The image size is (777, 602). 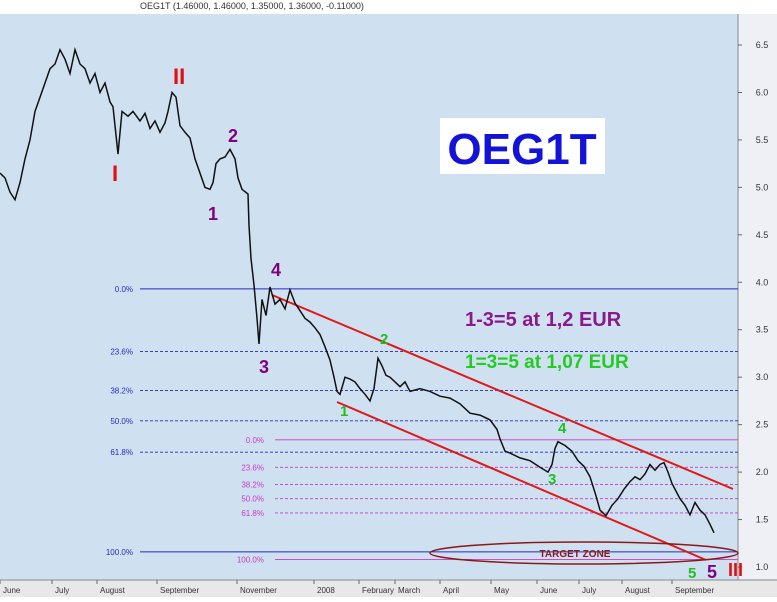 What do you see at coordinates (252, 499) in the screenshot?
I see `fib-secondary-label: 50.0%` at bounding box center [252, 499].